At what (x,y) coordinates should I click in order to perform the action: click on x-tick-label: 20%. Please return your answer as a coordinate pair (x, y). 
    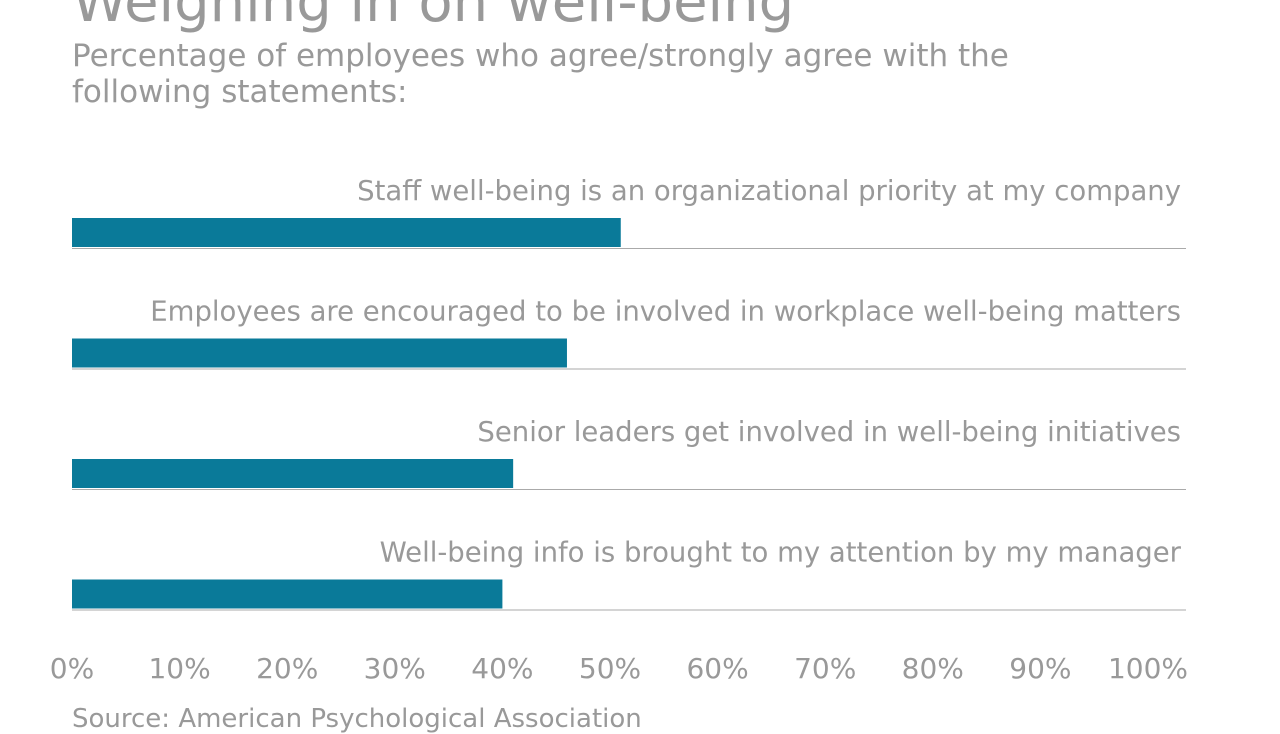
    Looking at the image, I should click on (287, 668).